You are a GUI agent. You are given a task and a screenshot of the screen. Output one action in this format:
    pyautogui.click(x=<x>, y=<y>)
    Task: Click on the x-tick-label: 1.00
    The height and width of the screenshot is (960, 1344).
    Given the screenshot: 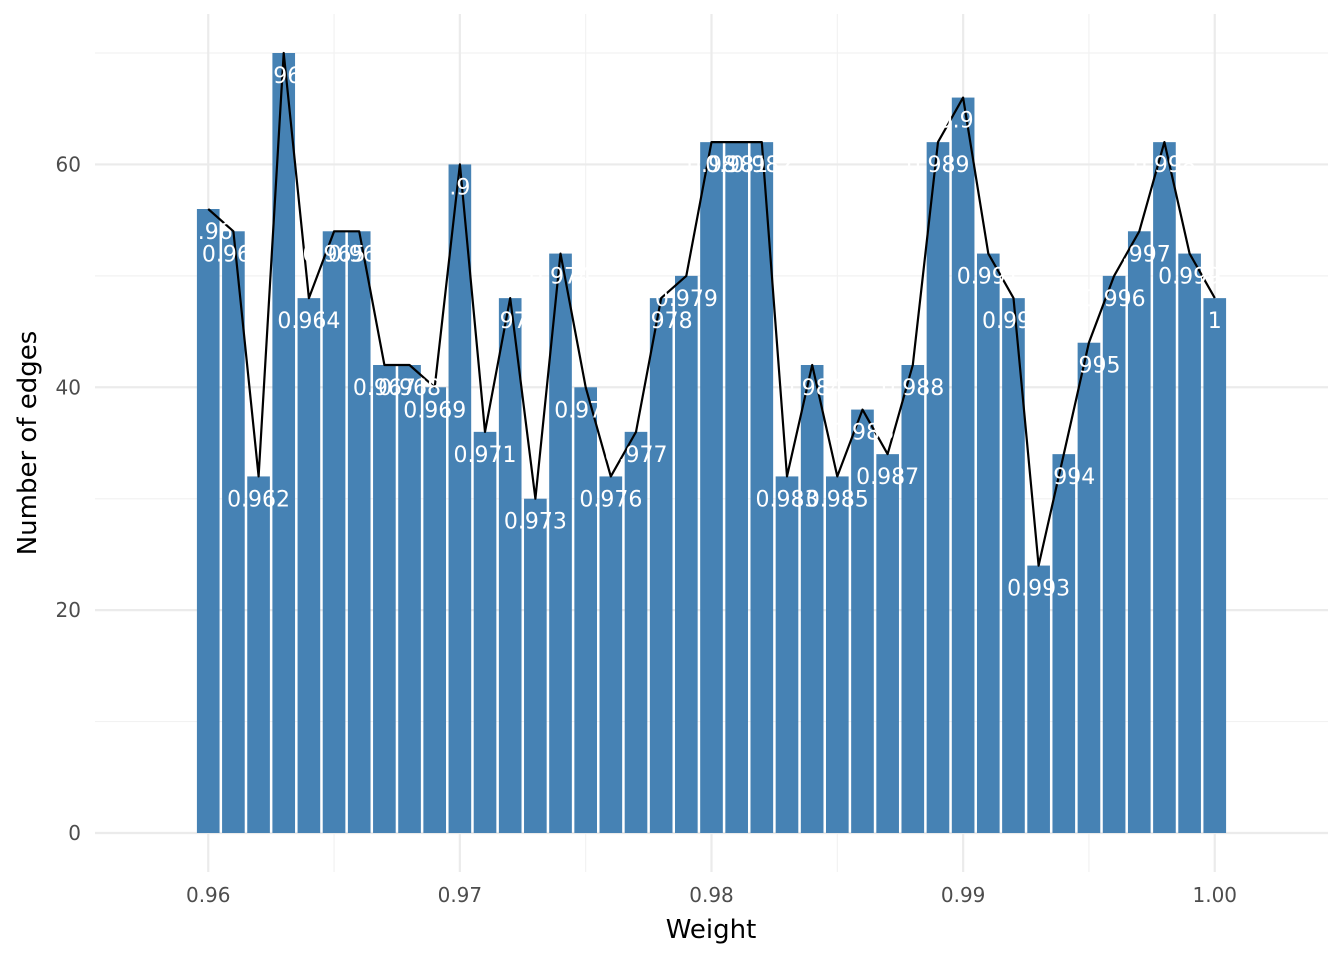 What is the action you would take?
    pyautogui.click(x=1214, y=895)
    